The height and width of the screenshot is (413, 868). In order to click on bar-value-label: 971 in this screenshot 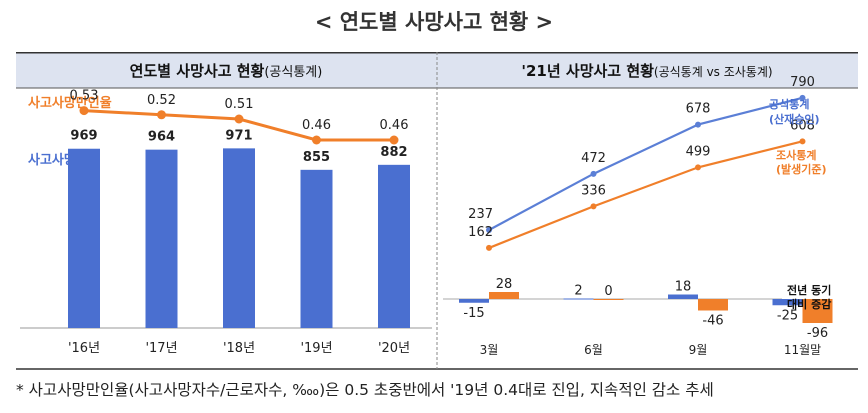, I will do `click(238, 135)`.